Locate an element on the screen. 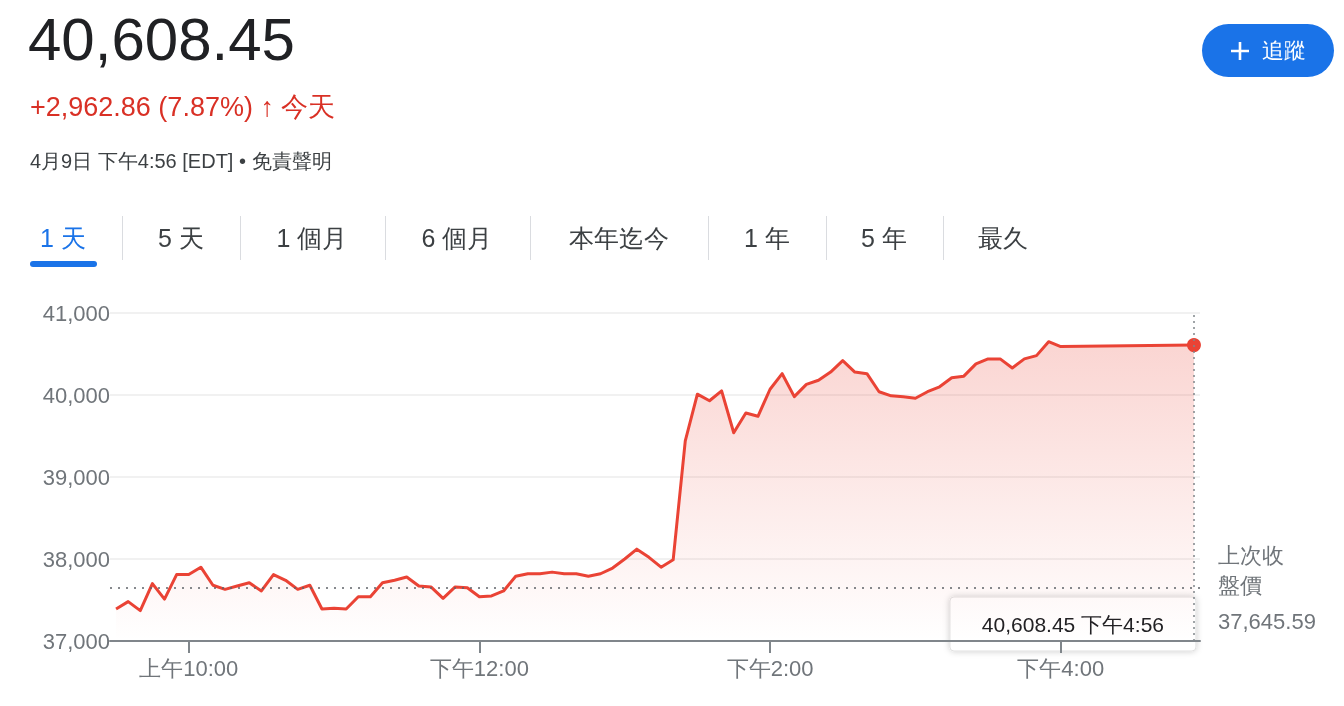 This screenshot has height=706, width=1344. text: 最久 is located at coordinates (1003, 238).